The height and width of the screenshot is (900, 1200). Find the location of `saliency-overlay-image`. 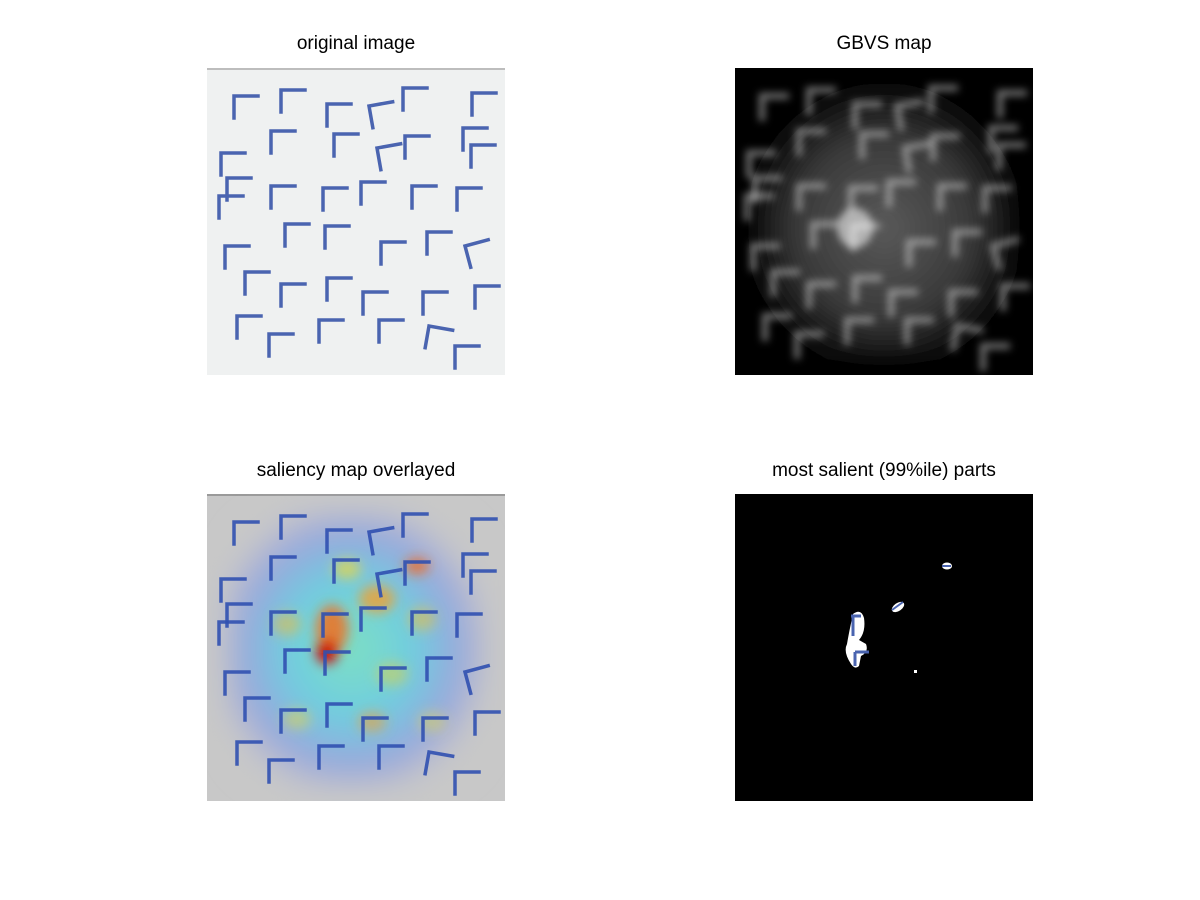

saliency-overlay-image is located at coordinates (356, 647).